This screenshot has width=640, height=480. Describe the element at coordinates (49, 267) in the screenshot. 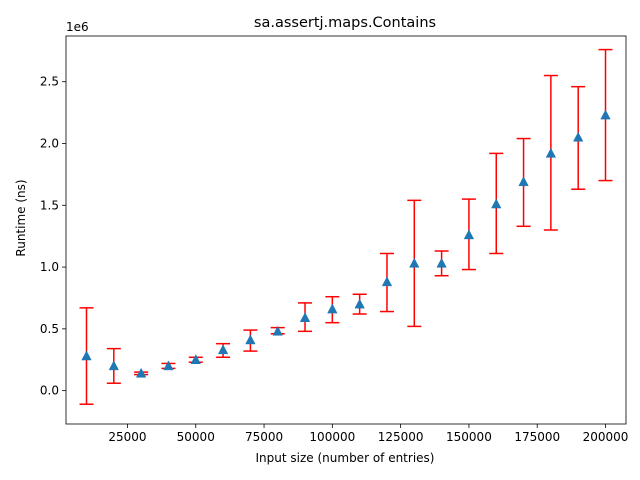

I see `y-tick-label: 1.0` at that location.